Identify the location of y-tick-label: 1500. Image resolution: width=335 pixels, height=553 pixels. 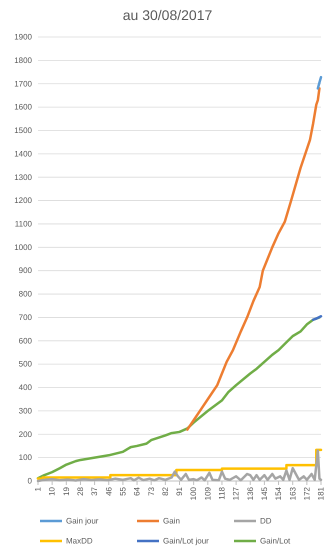
(23, 131).